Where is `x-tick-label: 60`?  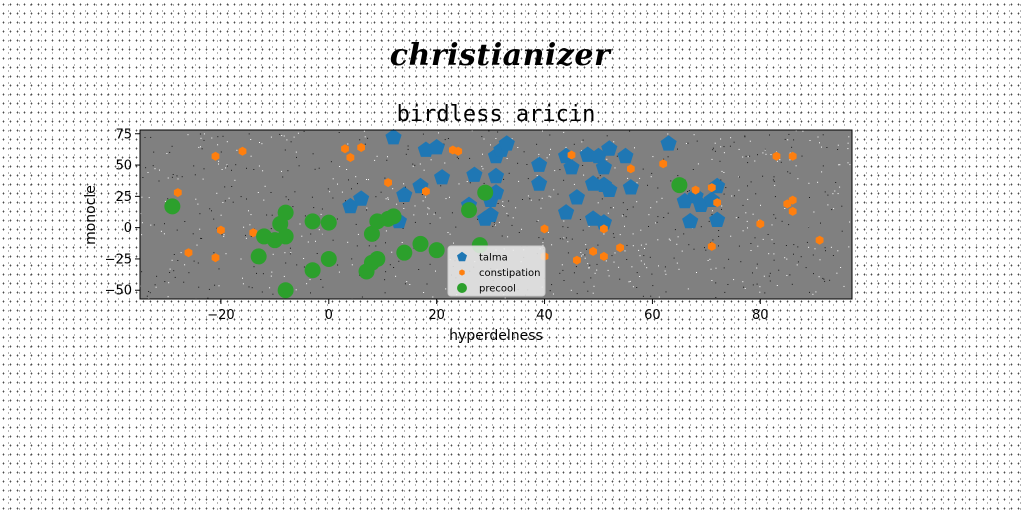
x-tick-label: 60 is located at coordinates (652, 315).